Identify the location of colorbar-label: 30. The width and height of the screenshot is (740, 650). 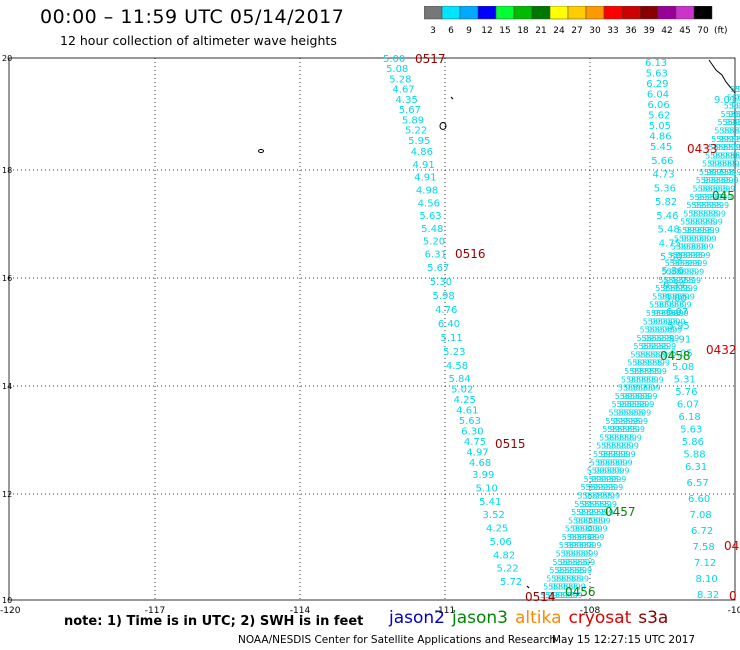
(595, 31).